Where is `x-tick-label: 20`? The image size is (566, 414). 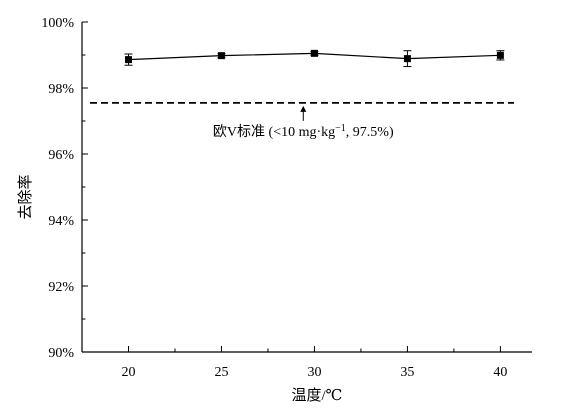
x-tick-label: 20 is located at coordinates (128, 372).